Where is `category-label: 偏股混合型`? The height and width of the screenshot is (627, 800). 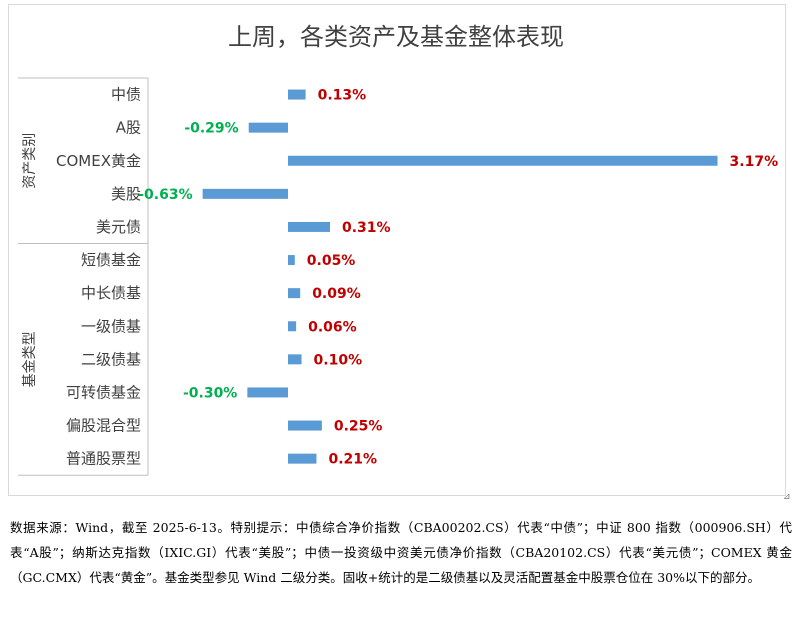 category-label: 偏股混合型 is located at coordinates (103, 426).